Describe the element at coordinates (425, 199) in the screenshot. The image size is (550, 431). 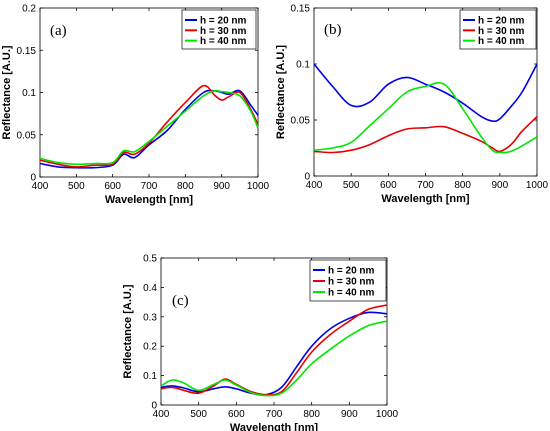
I see `panel-b-x-axis-label: Wavelength [nm]` at that location.